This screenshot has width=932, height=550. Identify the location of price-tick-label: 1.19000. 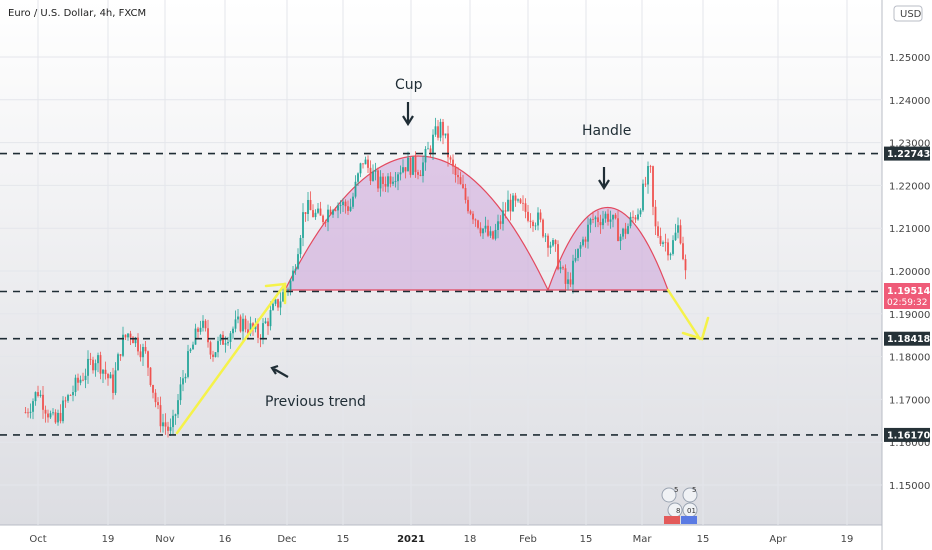
(909, 315).